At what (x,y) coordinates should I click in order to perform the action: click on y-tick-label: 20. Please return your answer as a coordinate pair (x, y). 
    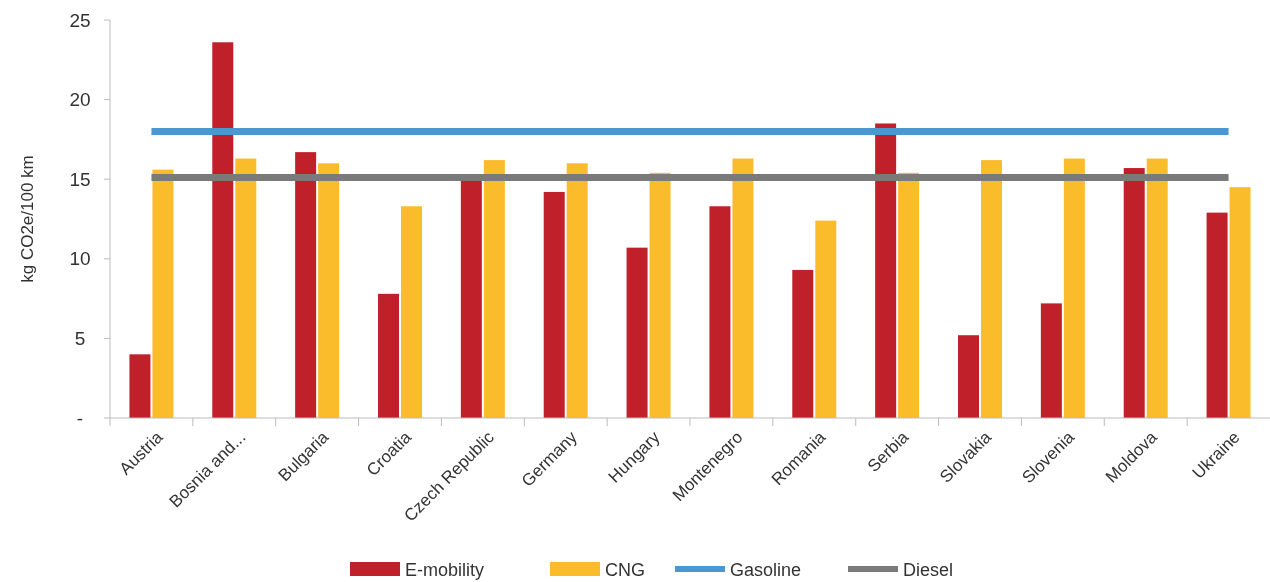
    Looking at the image, I should click on (80, 100).